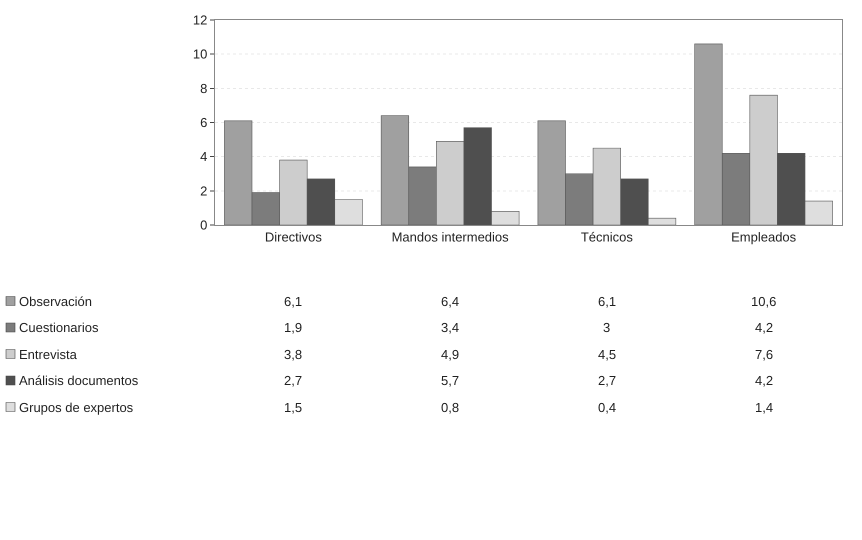 The image size is (862, 540). I want to click on x-tick-label: Técnicos, so click(607, 237).